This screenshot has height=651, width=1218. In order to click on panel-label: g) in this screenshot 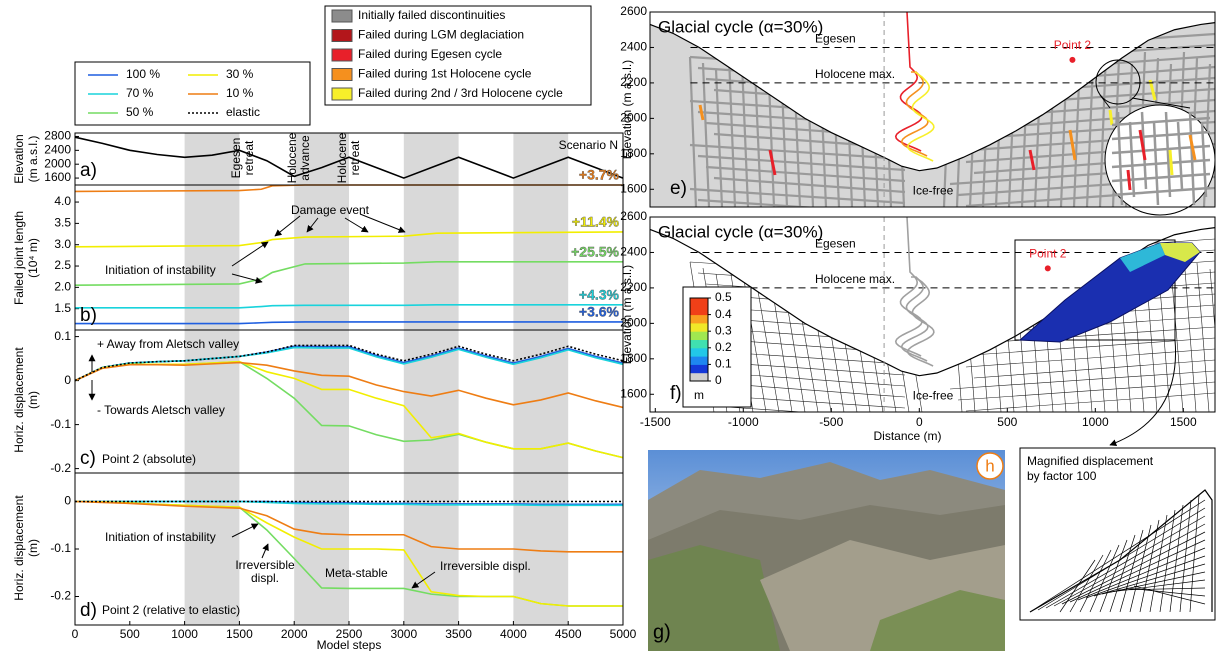, I will do `click(662, 632)`.